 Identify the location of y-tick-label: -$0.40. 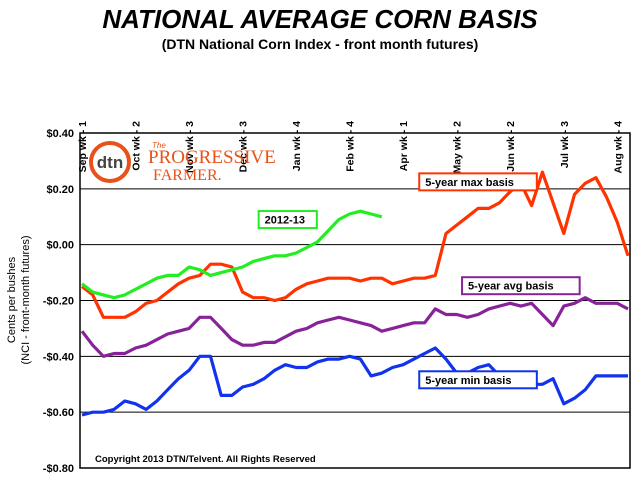
(58, 357).